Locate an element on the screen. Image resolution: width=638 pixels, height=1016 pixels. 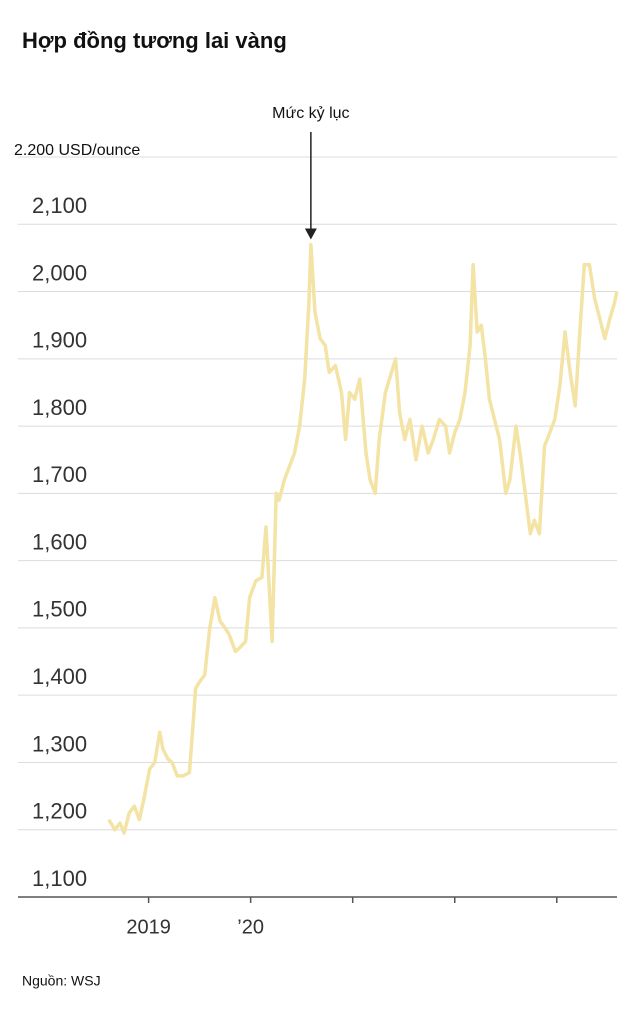
y-axis-unit-label: 2.200 USD/ounce is located at coordinates (77, 150).